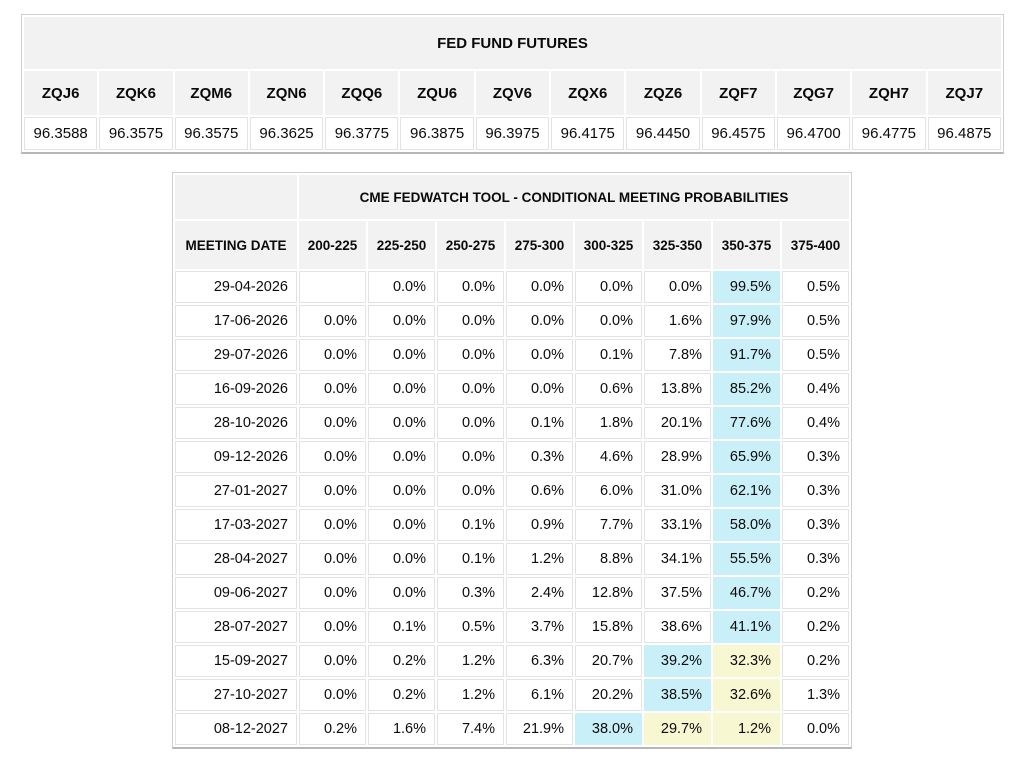 This screenshot has width=1024, height=778. What do you see at coordinates (136, 133) in the screenshot?
I see `futures-price-cell: 96.3575` at bounding box center [136, 133].